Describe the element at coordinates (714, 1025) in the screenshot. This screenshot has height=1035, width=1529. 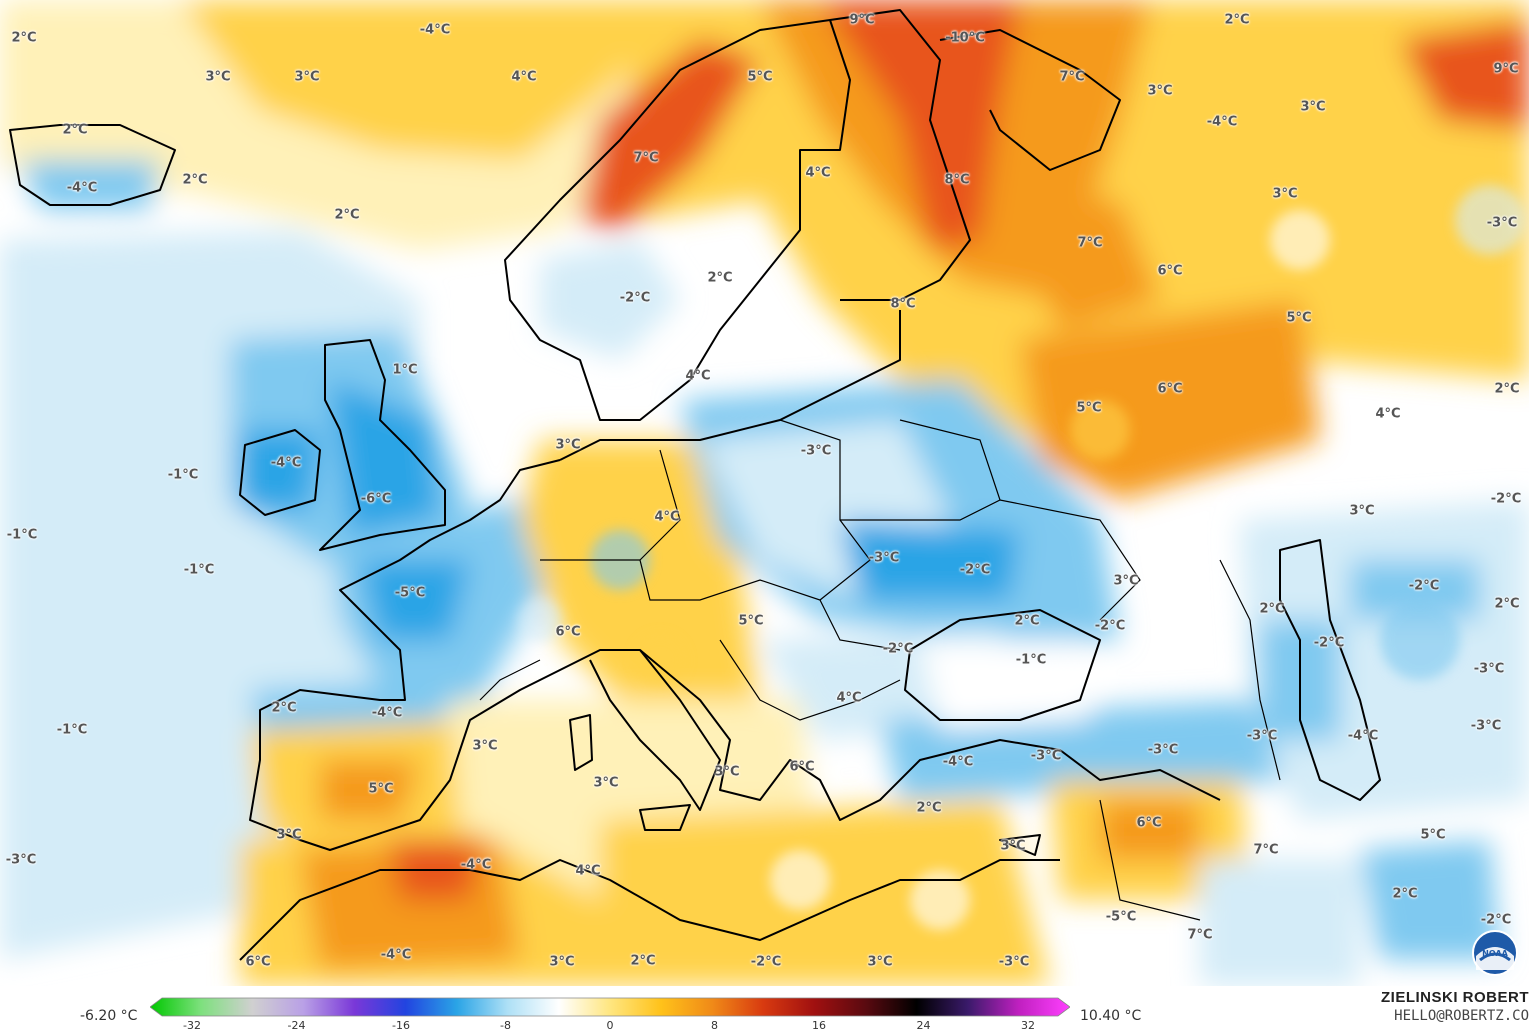
I see `legend-tick-label: 8` at that location.